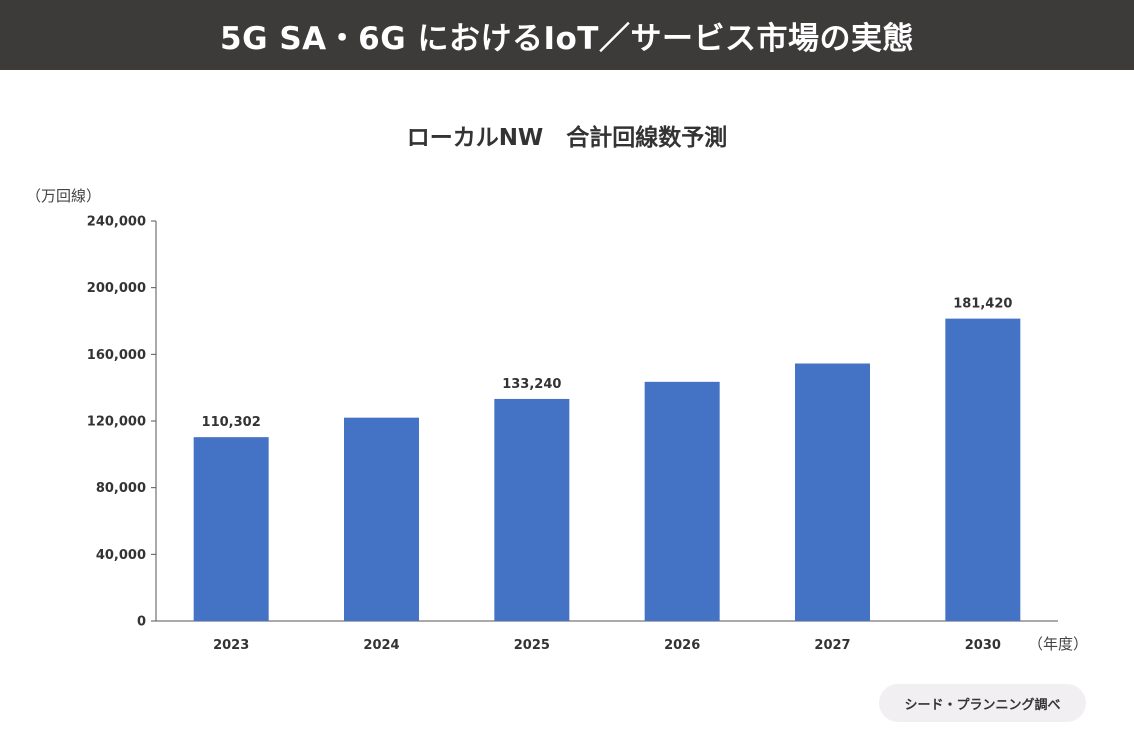 Image resolution: width=1134 pixels, height=756 pixels. Describe the element at coordinates (567, 38) in the screenshot. I see `header-title: 5G SA・6G におけるIoT／サービス市場の実態` at that location.